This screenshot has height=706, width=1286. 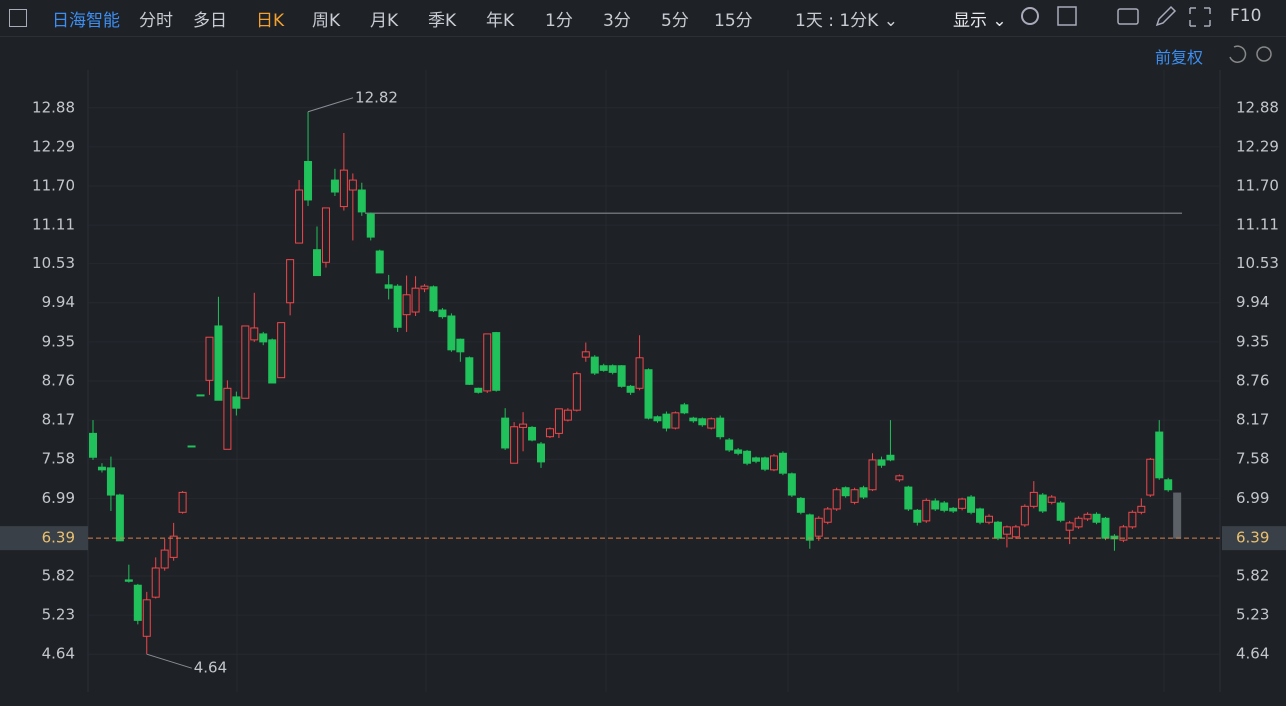 I want to click on interval-select: 1天 : 1分K ⌄, so click(x=846, y=21).